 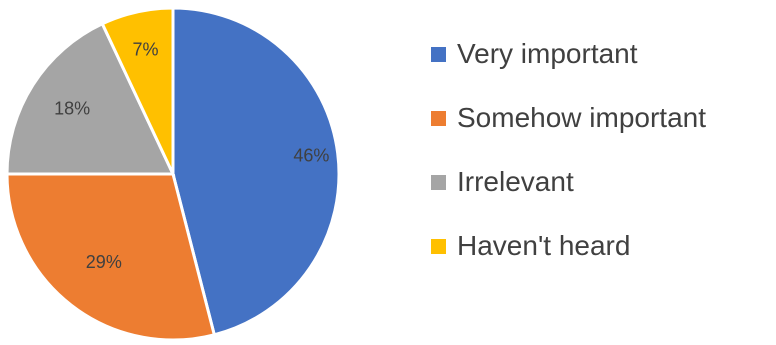 What do you see at coordinates (104, 262) in the screenshot?
I see `data-label-somehow-important: 29%` at bounding box center [104, 262].